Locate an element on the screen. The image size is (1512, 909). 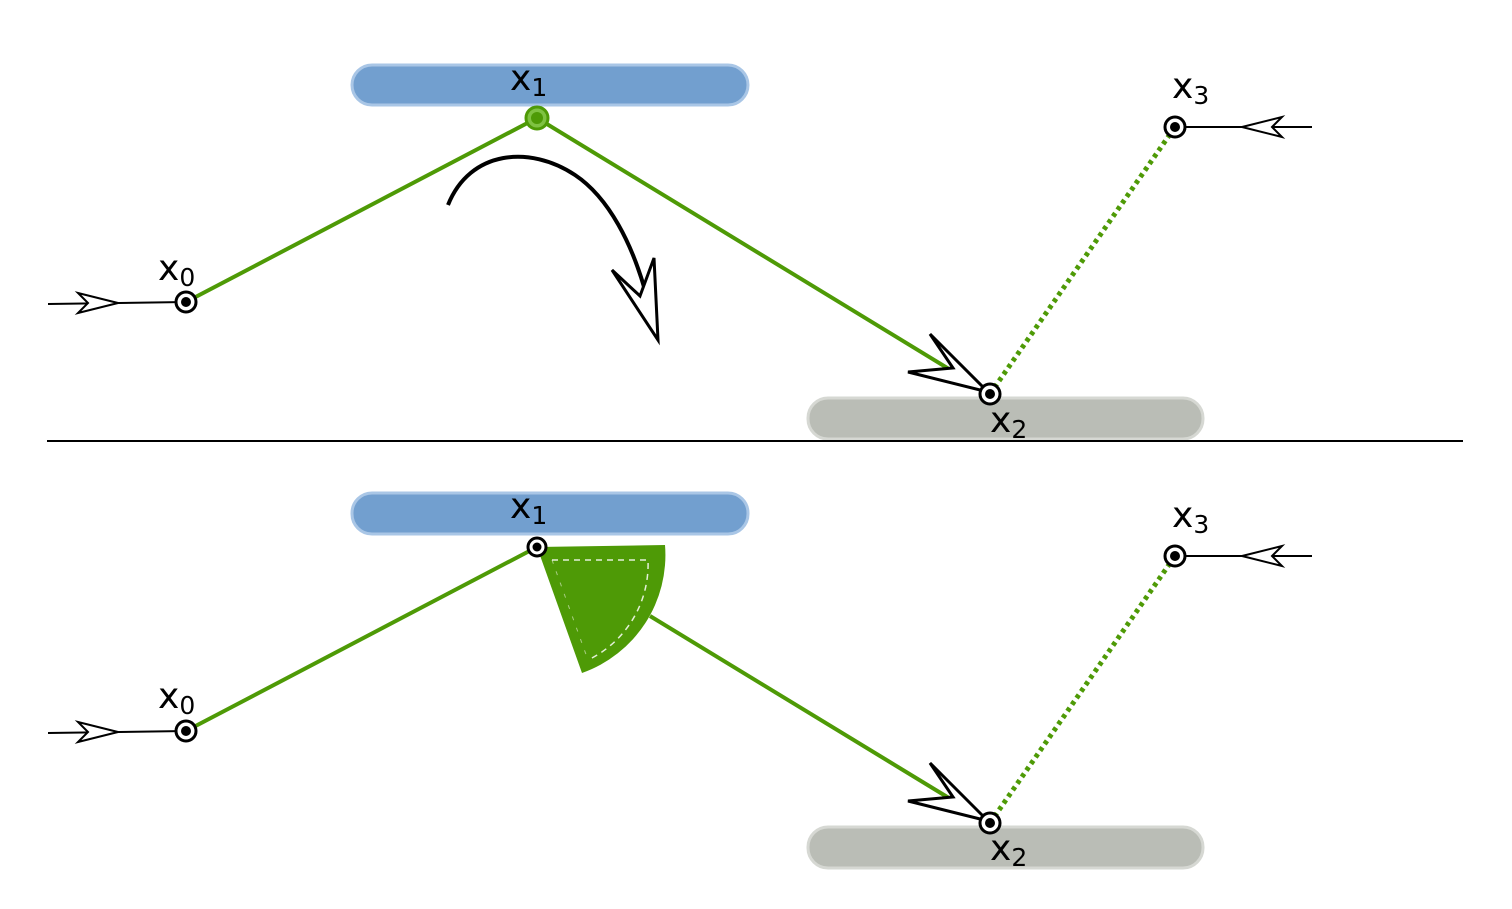
top-vertex-x1 is located at coordinates (537, 118).